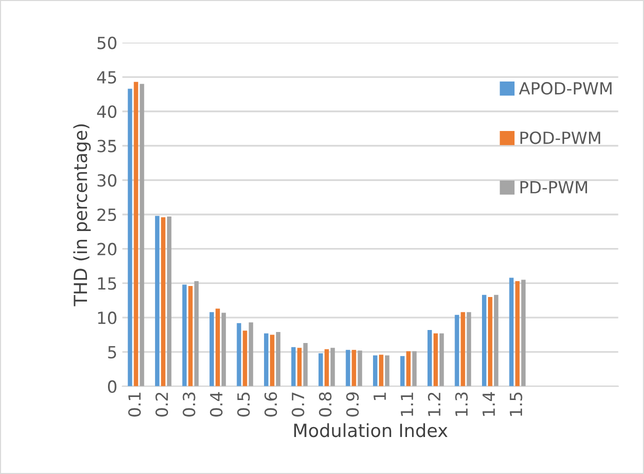  Describe the element at coordinates (106, 111) in the screenshot. I see `y-tick-label: 40` at that location.